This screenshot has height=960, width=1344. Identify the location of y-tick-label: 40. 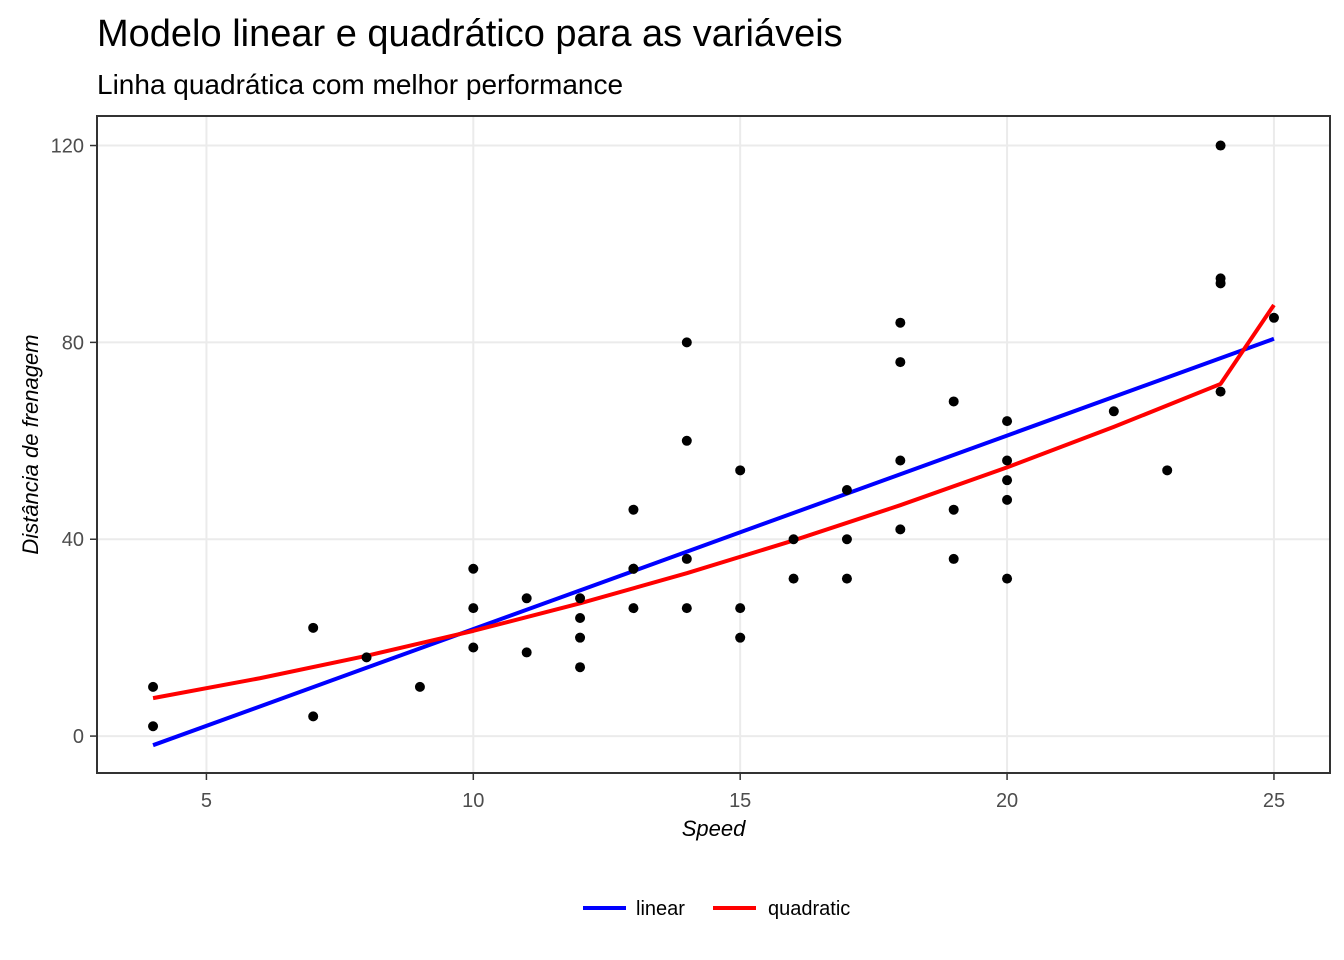
(73, 540).